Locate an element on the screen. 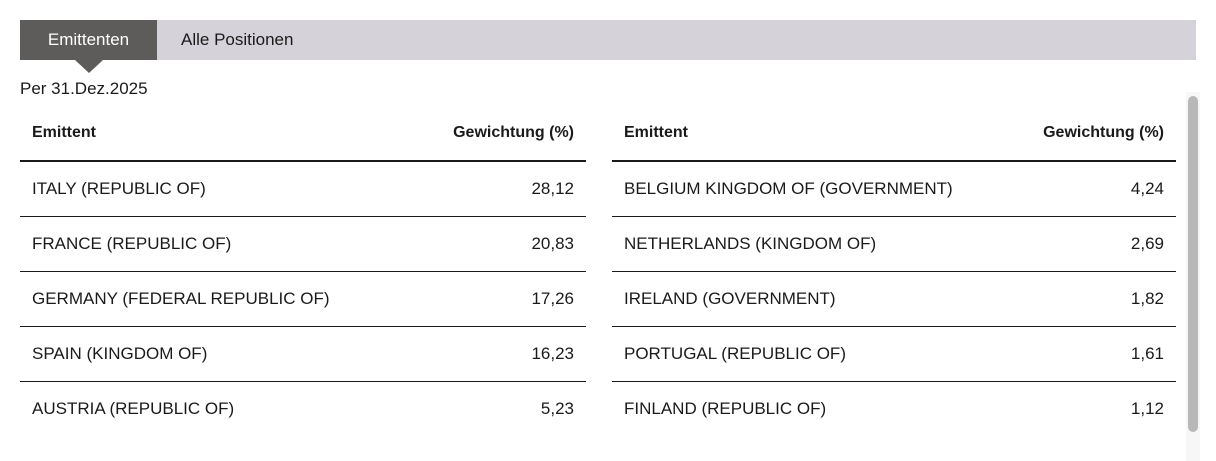 This screenshot has height=461, width=1216. issuer-cell: BELGIUM KINGDOM OF (GOVERNMENT) is located at coordinates (782, 189).